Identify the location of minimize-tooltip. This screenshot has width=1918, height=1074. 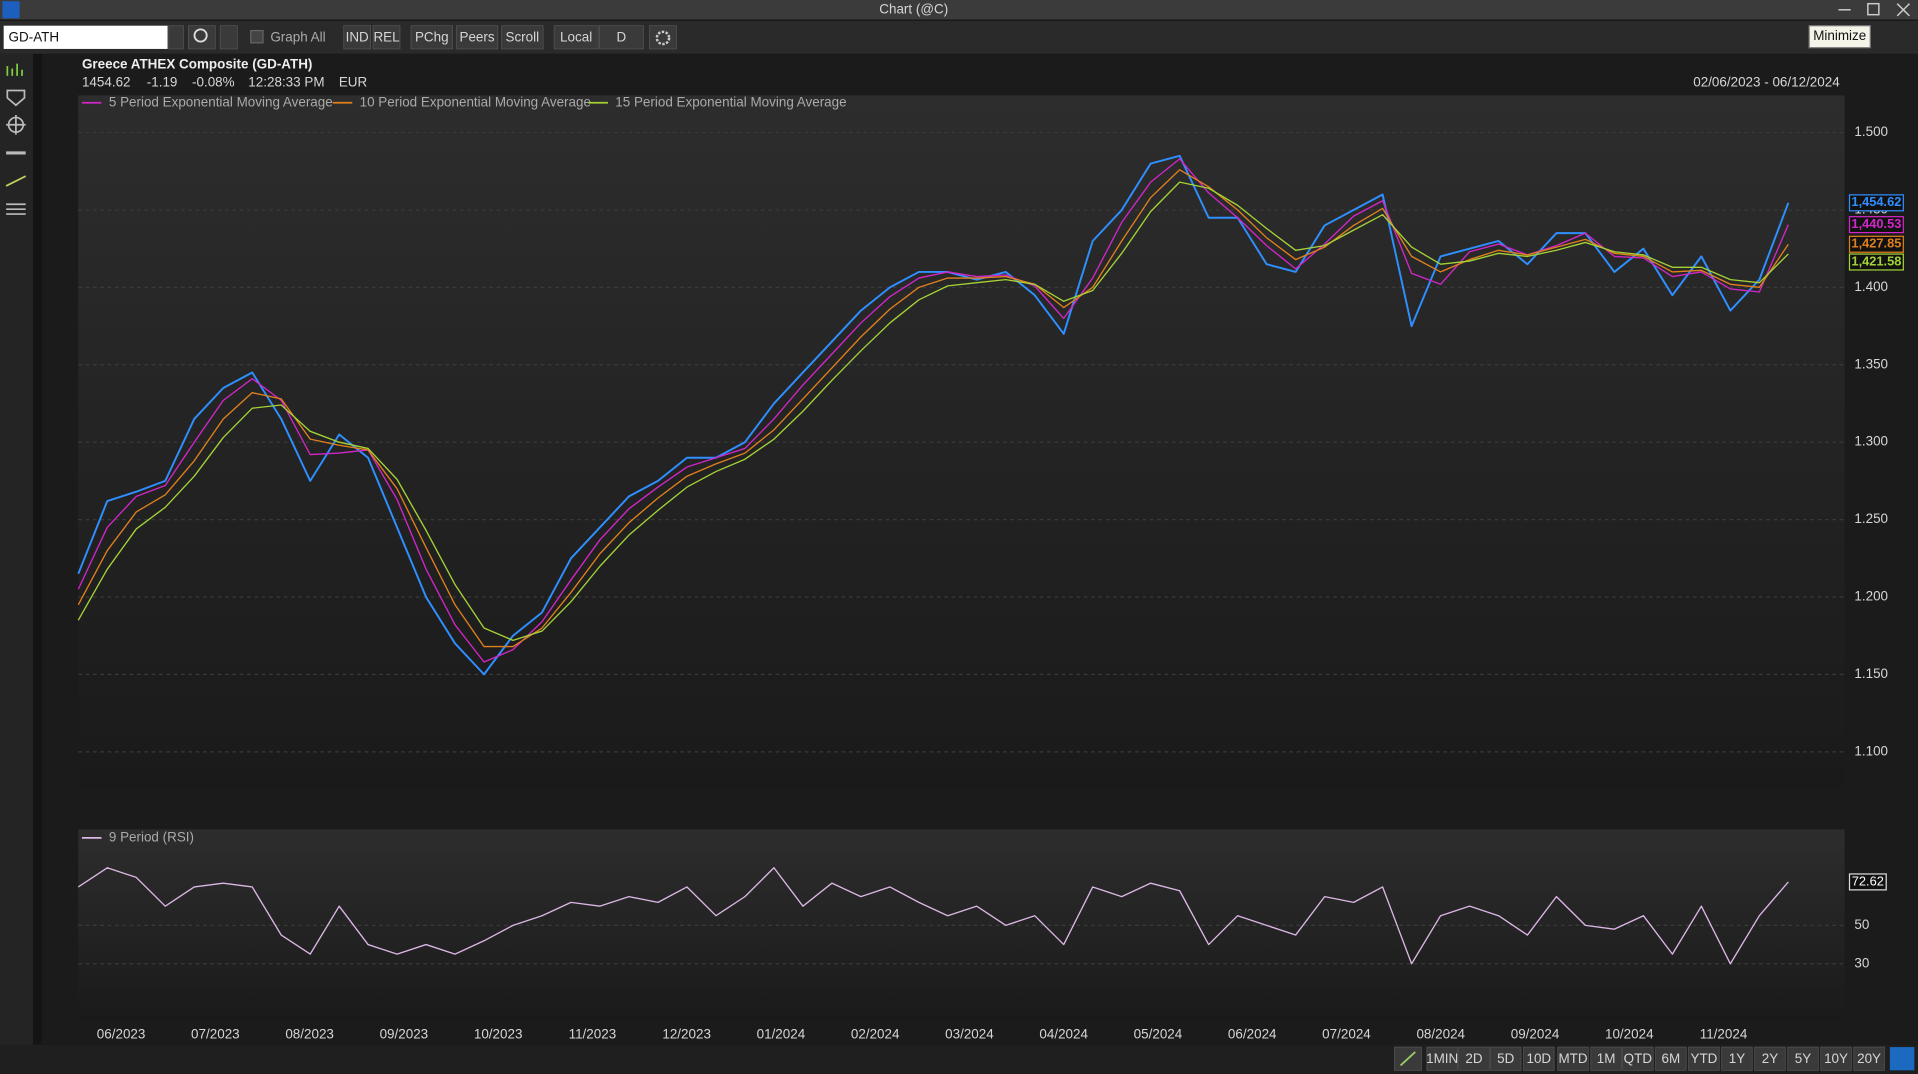
(1839, 37).